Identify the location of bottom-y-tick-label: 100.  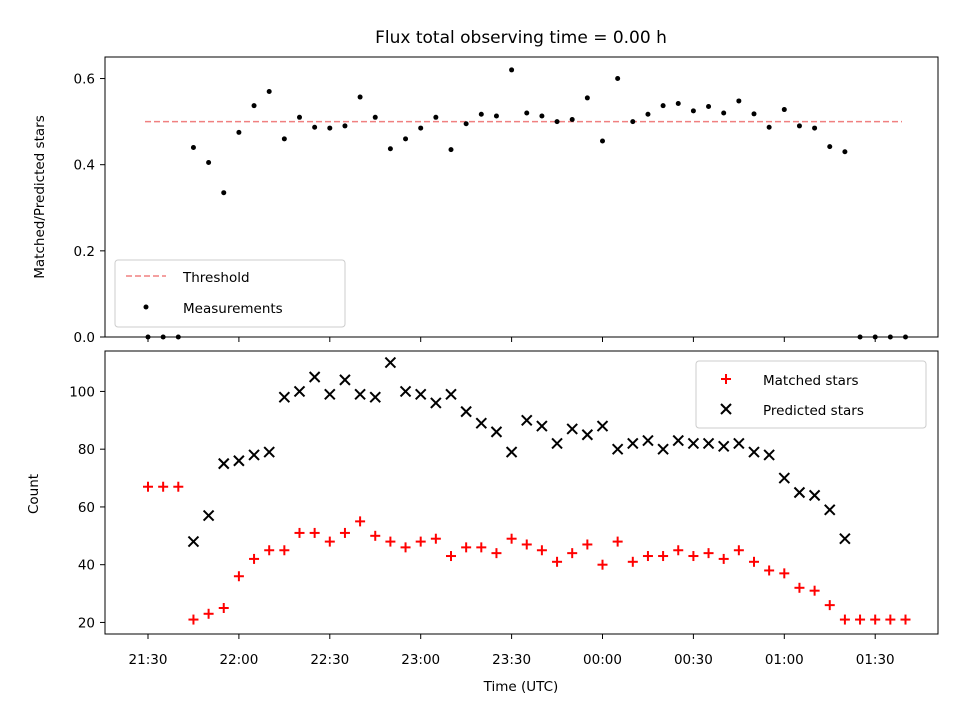
(82, 392).